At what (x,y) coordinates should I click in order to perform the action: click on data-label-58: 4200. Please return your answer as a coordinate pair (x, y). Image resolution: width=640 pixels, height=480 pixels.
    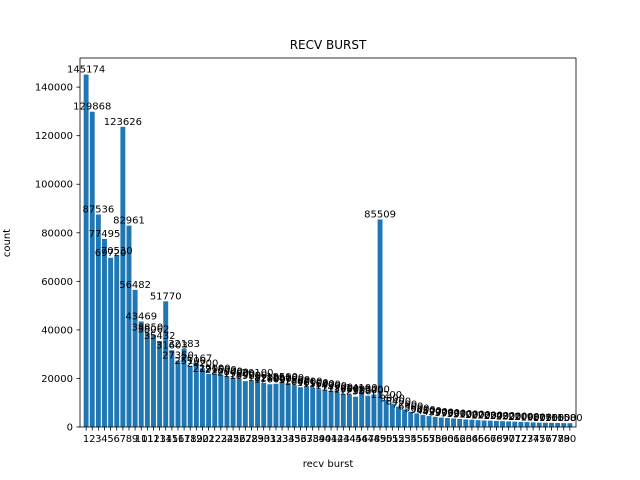
    Looking at the image, I should click on (434, 412).